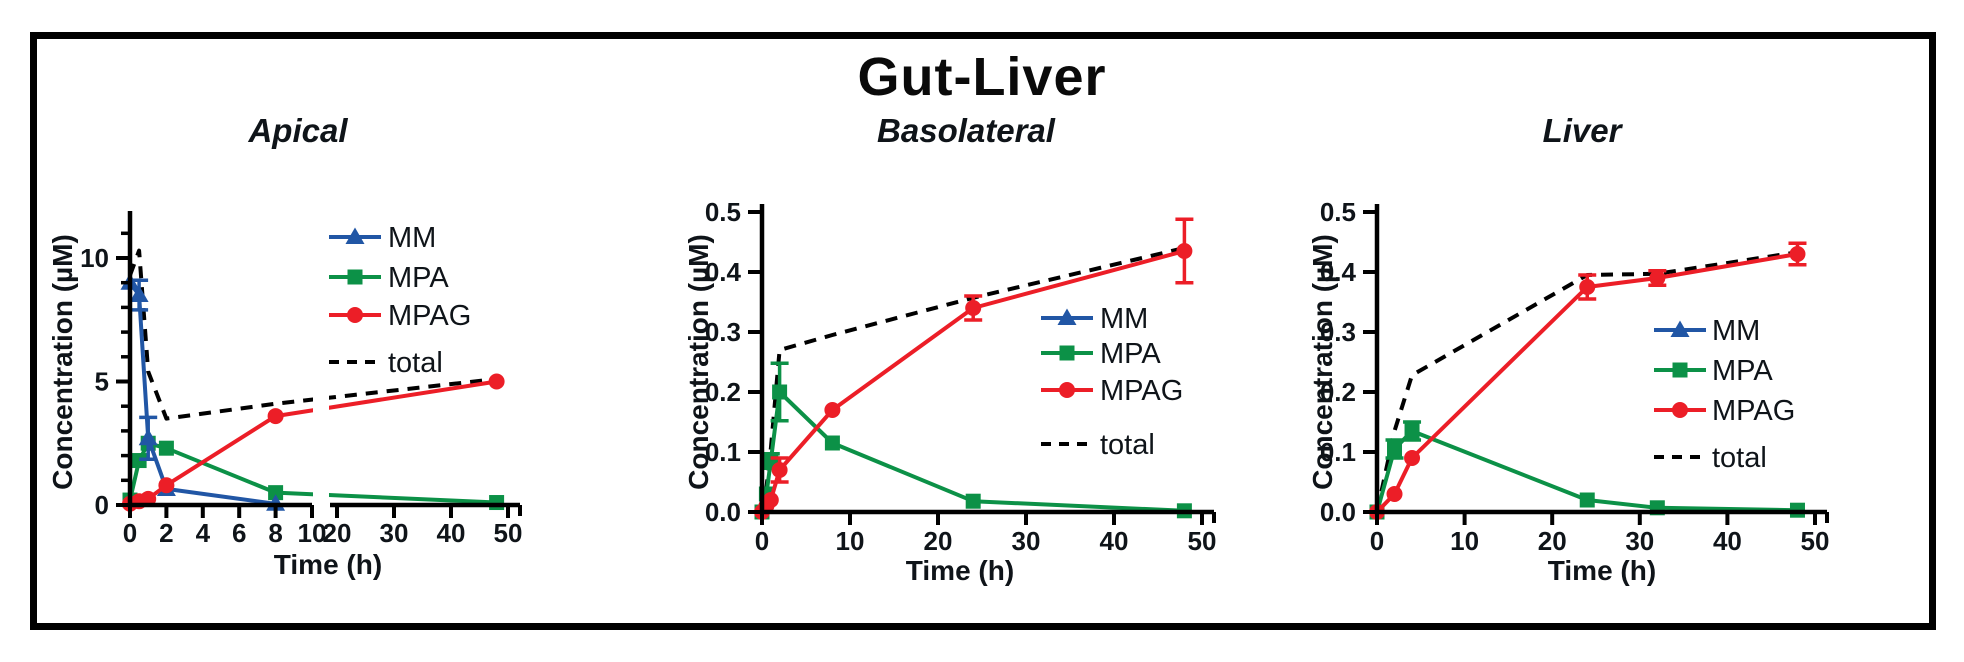 The image size is (1964, 662). Describe the element at coordinates (275, 533) in the screenshot. I see `x-tick-label: 8` at that location.